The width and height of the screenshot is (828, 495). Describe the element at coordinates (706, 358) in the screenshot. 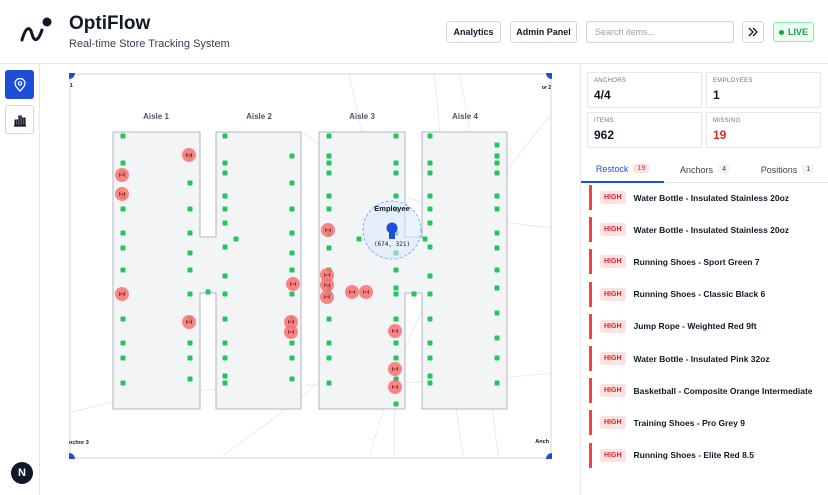

I see `restock-list-item: HIGH Water Bottle - Insulated Pink 32oz` at that location.